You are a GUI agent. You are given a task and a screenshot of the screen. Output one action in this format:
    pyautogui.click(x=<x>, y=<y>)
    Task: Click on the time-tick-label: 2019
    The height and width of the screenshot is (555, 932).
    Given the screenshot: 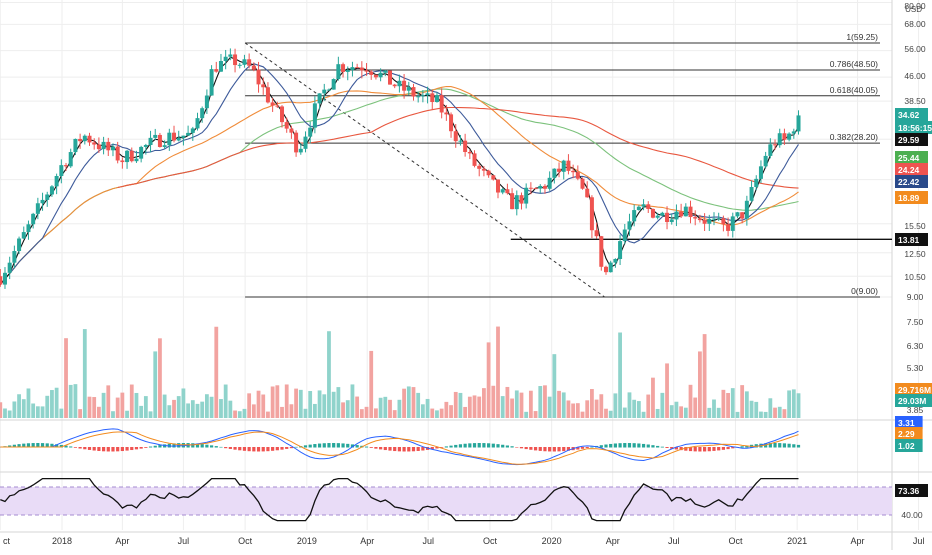 What is the action you would take?
    pyautogui.click(x=307, y=541)
    